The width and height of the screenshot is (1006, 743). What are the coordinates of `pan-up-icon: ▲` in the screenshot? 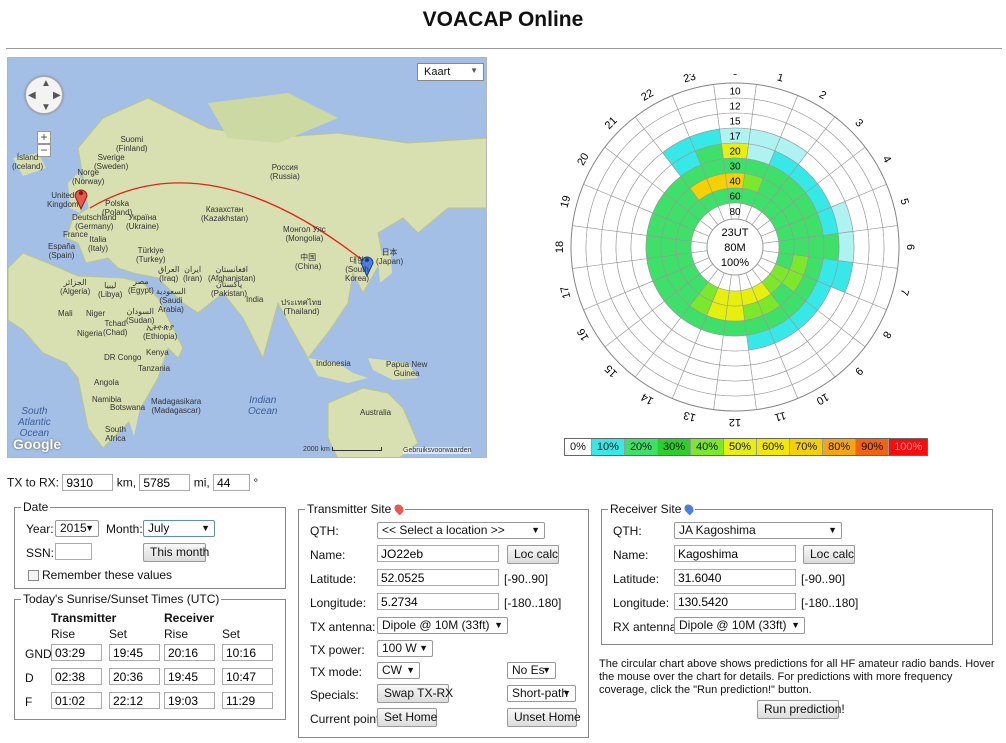 It's located at (46, 83).